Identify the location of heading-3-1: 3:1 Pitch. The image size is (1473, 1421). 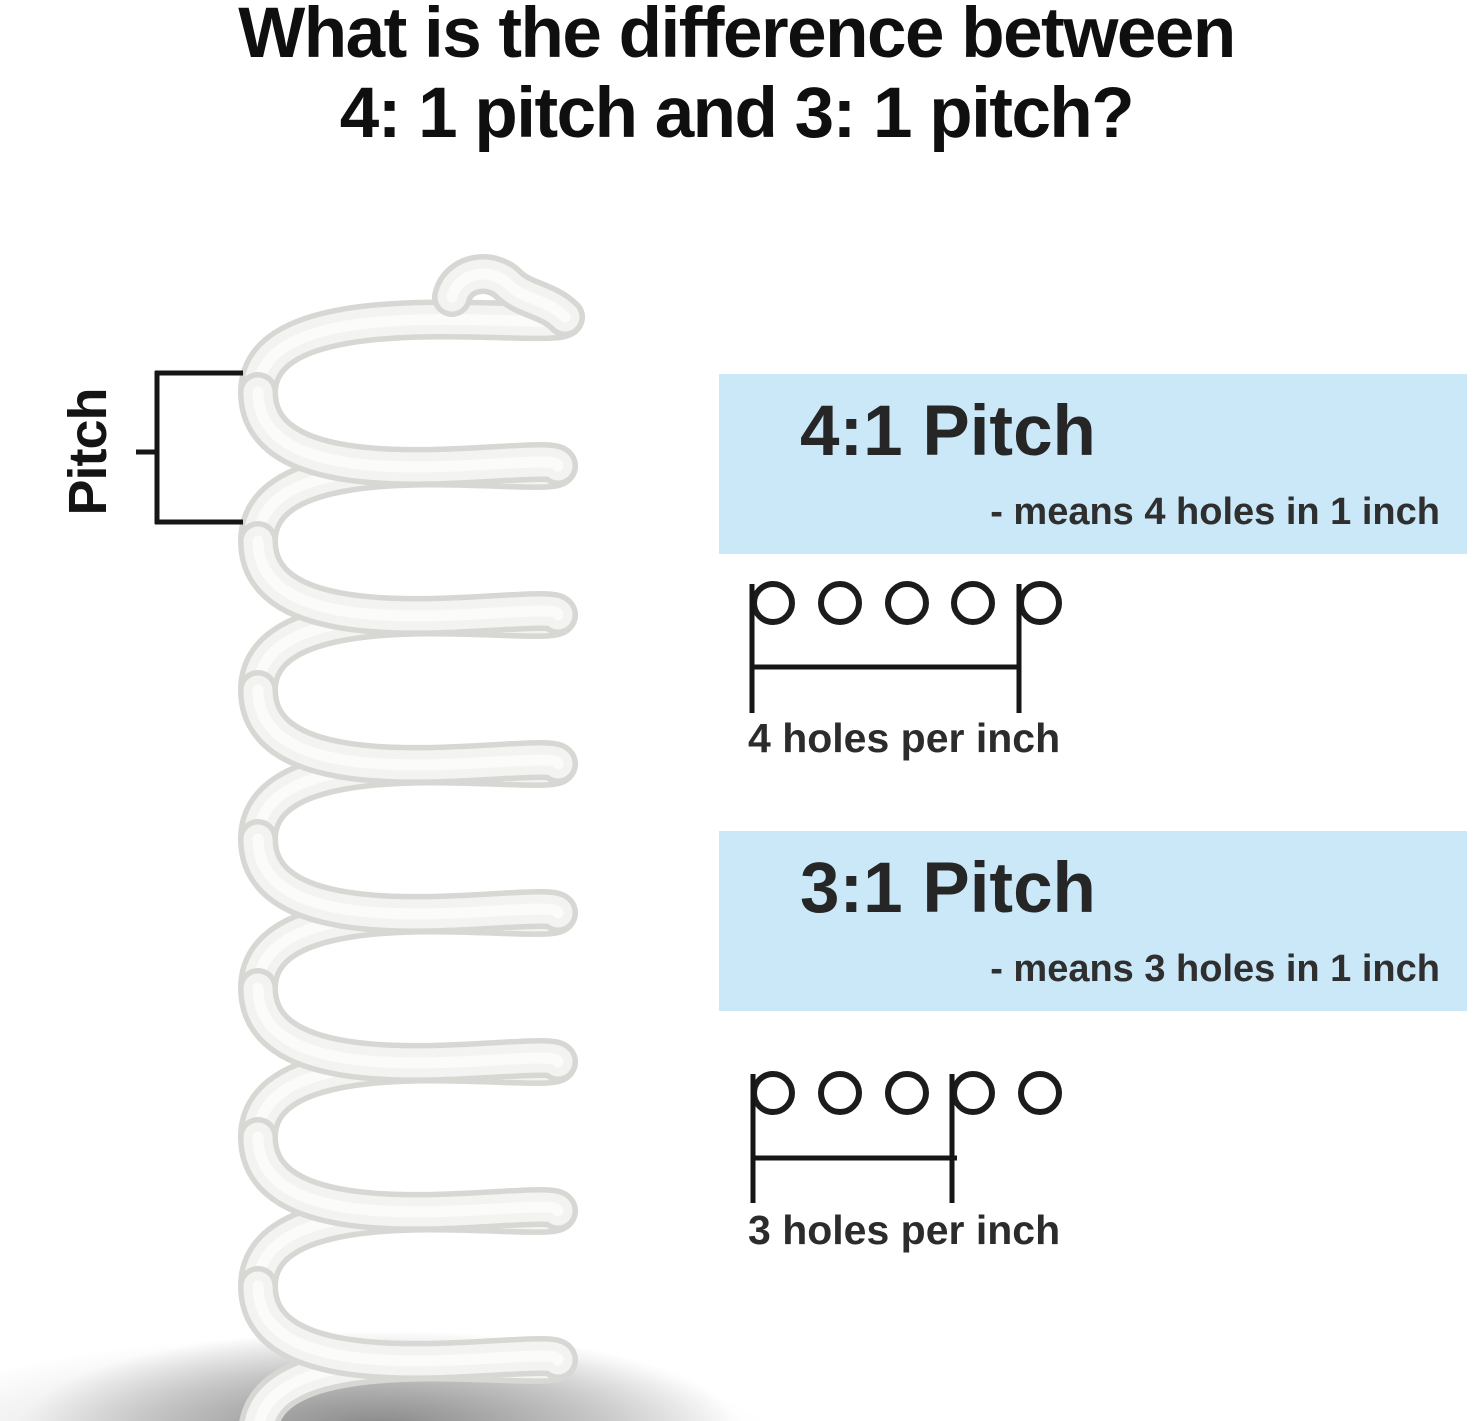
(948, 888).